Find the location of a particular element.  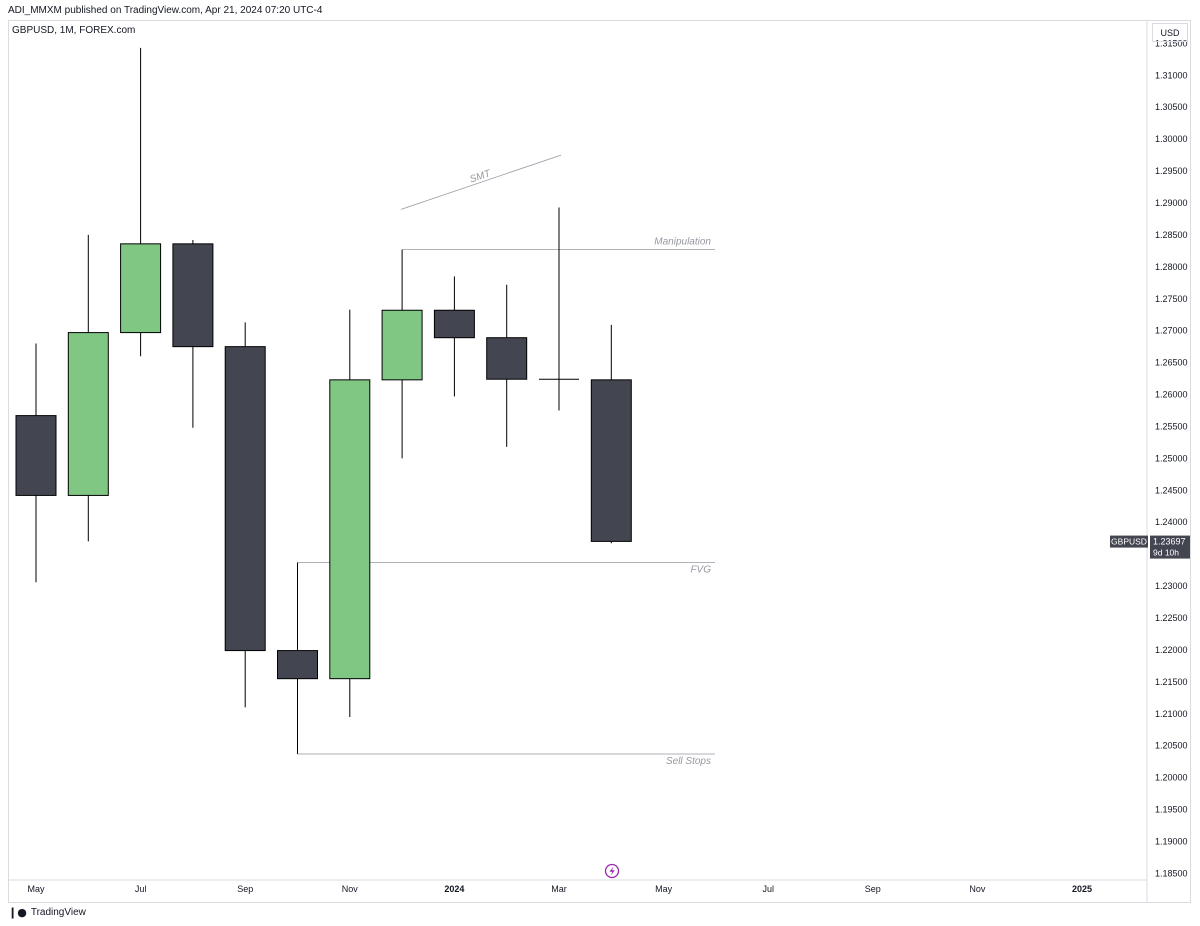

price-tick-label: 1.27500 is located at coordinates (1171, 299).